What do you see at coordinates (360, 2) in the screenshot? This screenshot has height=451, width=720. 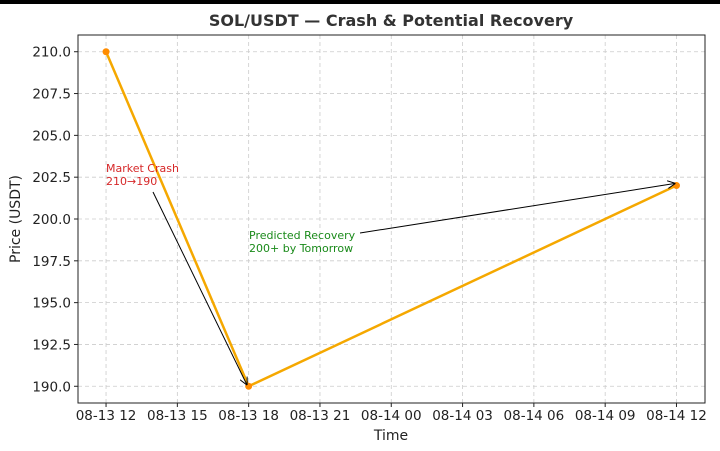 I see `window-top-border` at bounding box center [360, 2].